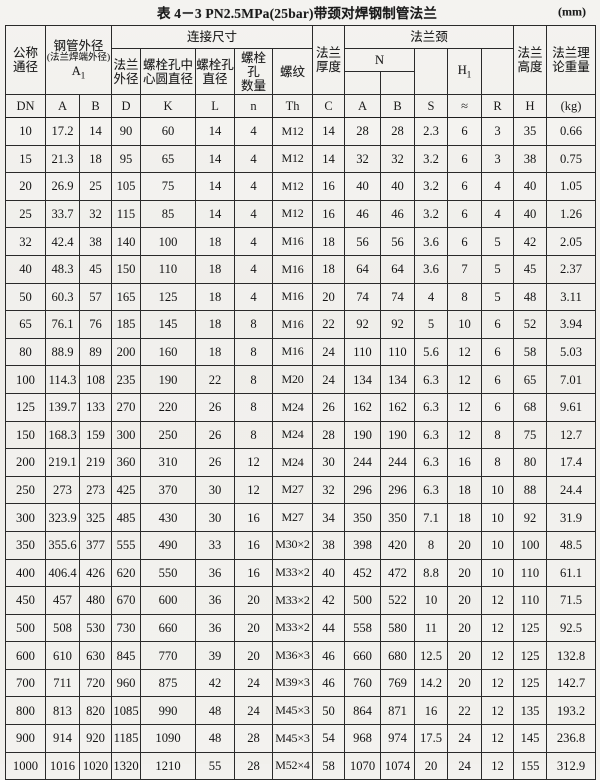  I want to click on header-connection-dimensions: 连接尺寸, so click(212, 37).